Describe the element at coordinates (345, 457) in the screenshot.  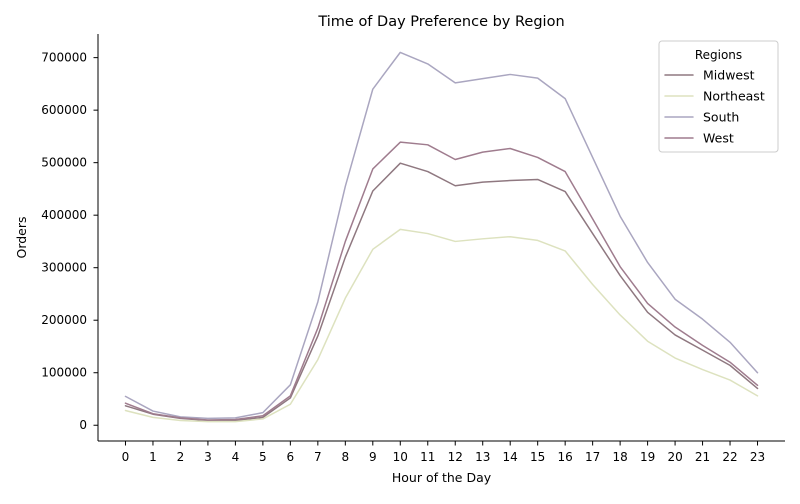
I see `x-tick-label: 8` at that location.